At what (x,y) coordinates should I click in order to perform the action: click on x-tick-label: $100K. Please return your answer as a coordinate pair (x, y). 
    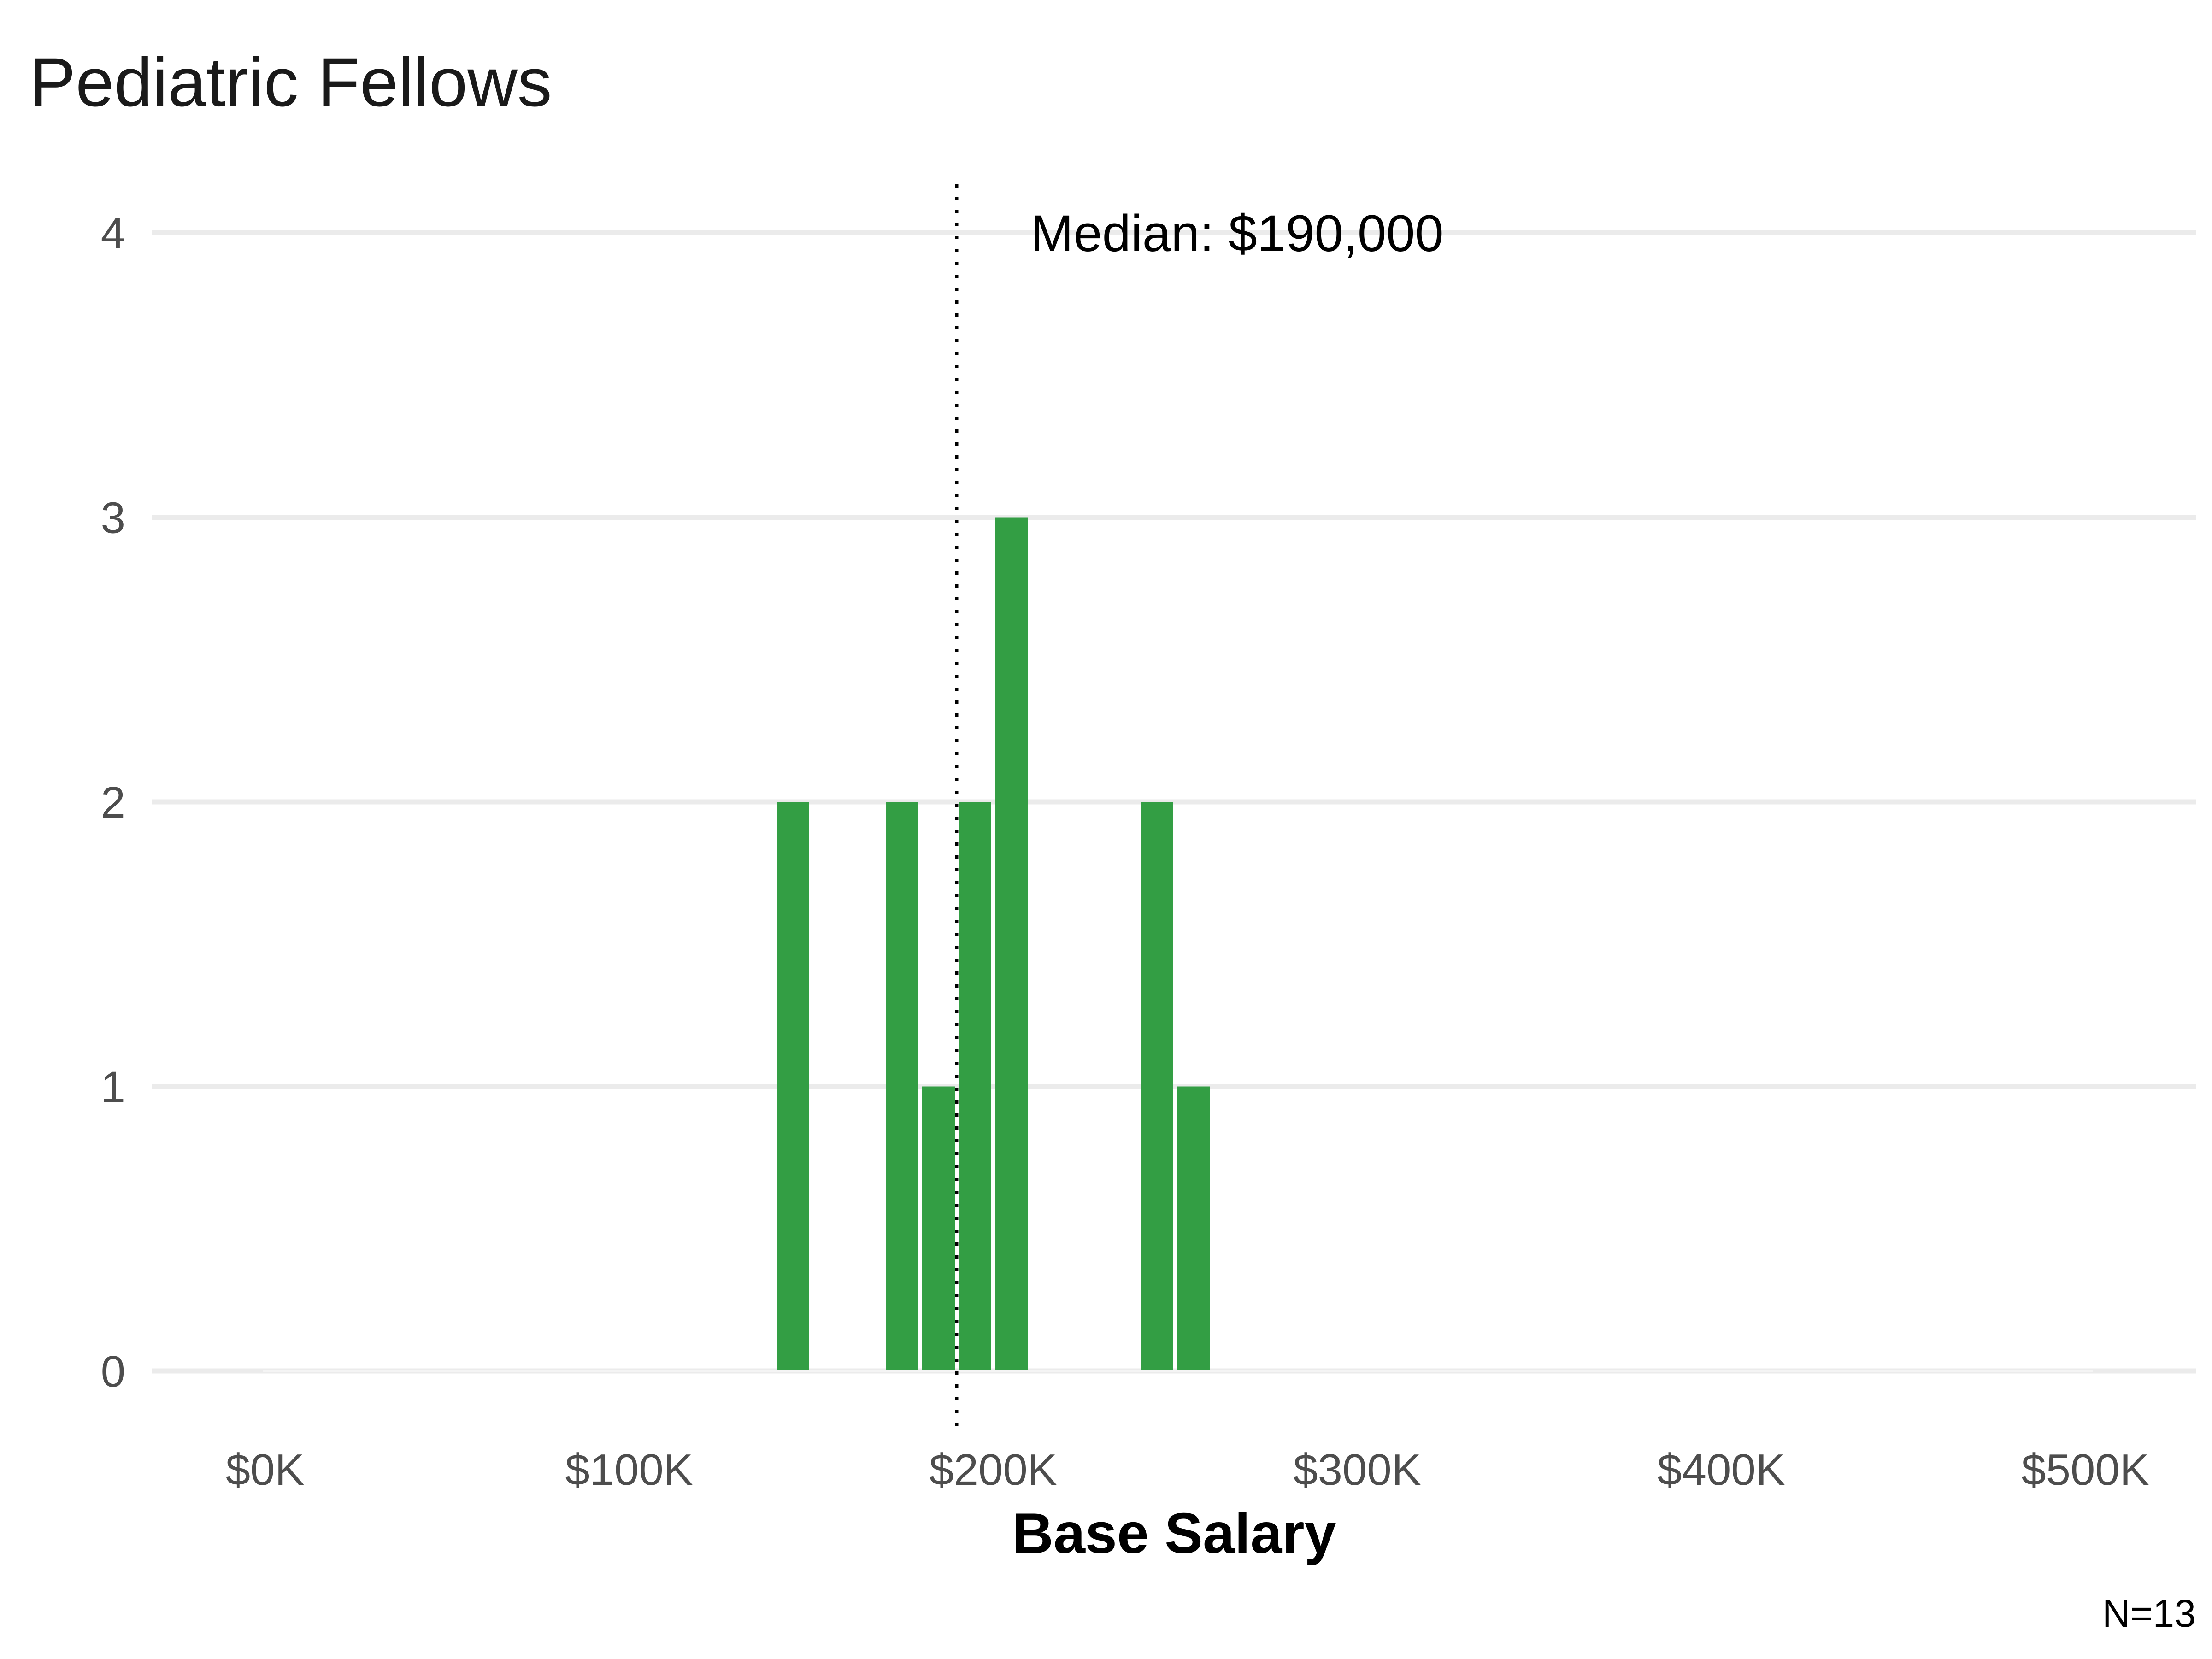
    Looking at the image, I should click on (629, 1469).